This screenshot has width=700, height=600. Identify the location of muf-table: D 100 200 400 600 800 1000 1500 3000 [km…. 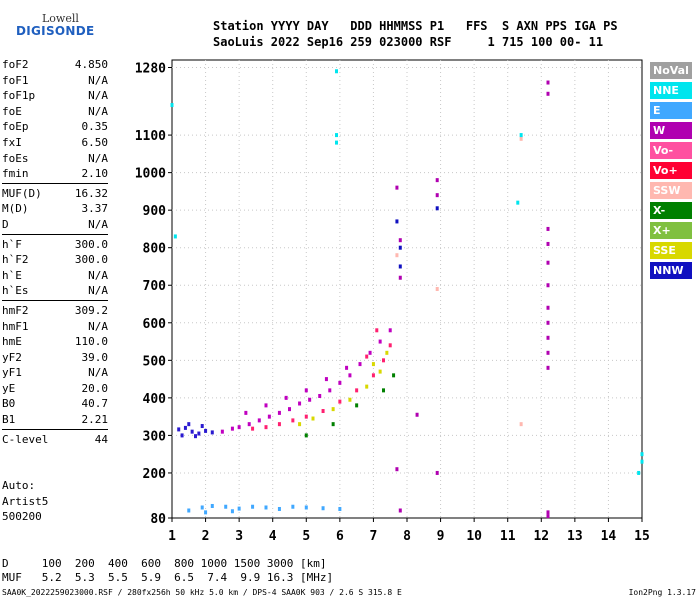
(167, 571).